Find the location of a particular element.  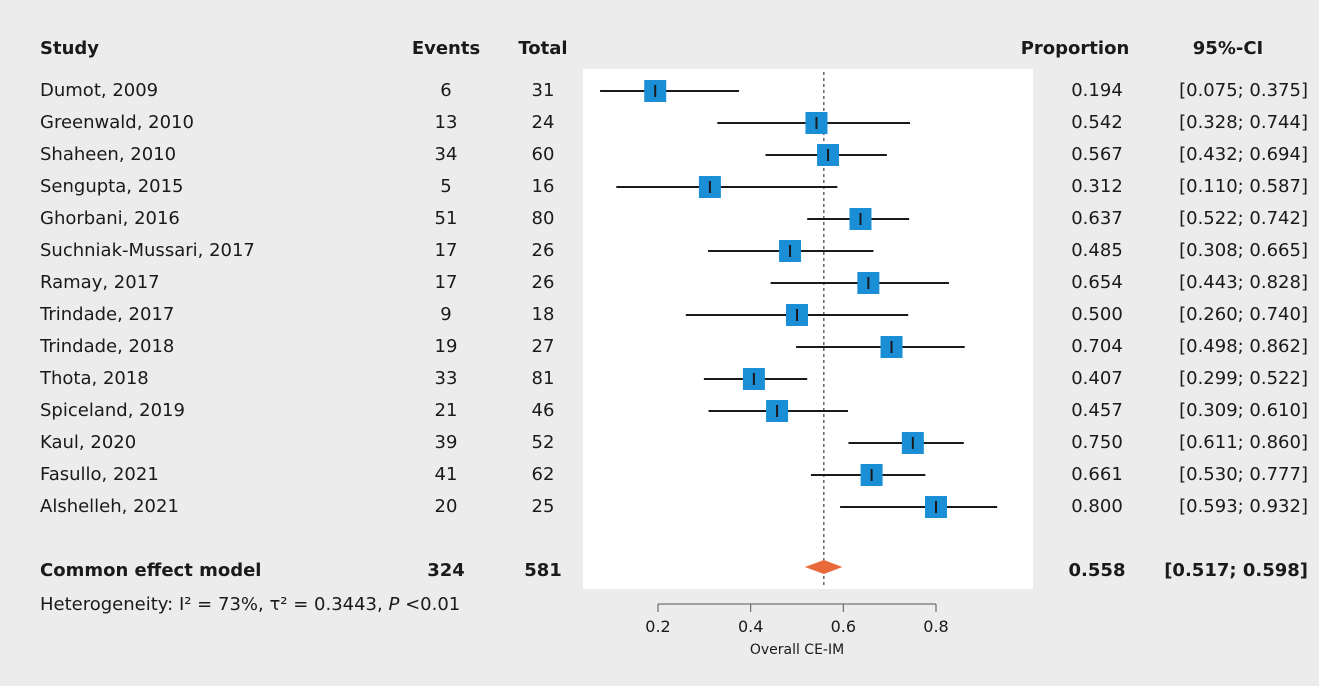

summary-total: 581 is located at coordinates (543, 570).